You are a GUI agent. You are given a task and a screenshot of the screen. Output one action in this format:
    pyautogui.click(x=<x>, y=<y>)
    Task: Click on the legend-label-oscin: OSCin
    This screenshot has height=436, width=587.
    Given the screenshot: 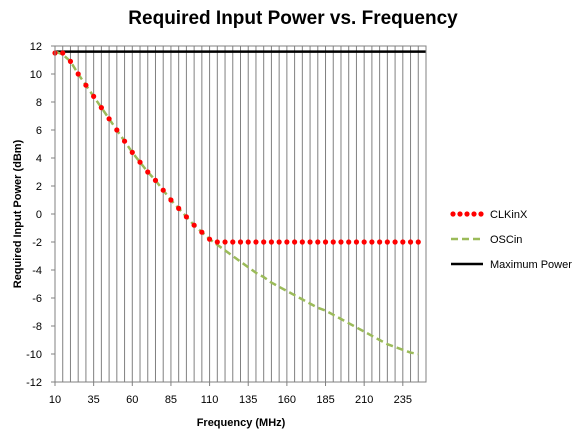 What is the action you would take?
    pyautogui.click(x=506, y=240)
    